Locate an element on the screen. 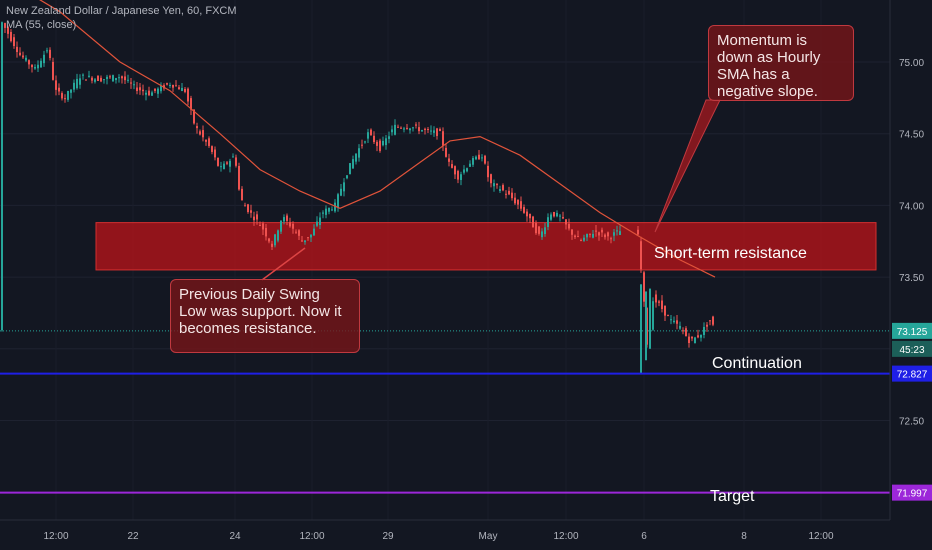  resistance-zone is located at coordinates (486, 246).